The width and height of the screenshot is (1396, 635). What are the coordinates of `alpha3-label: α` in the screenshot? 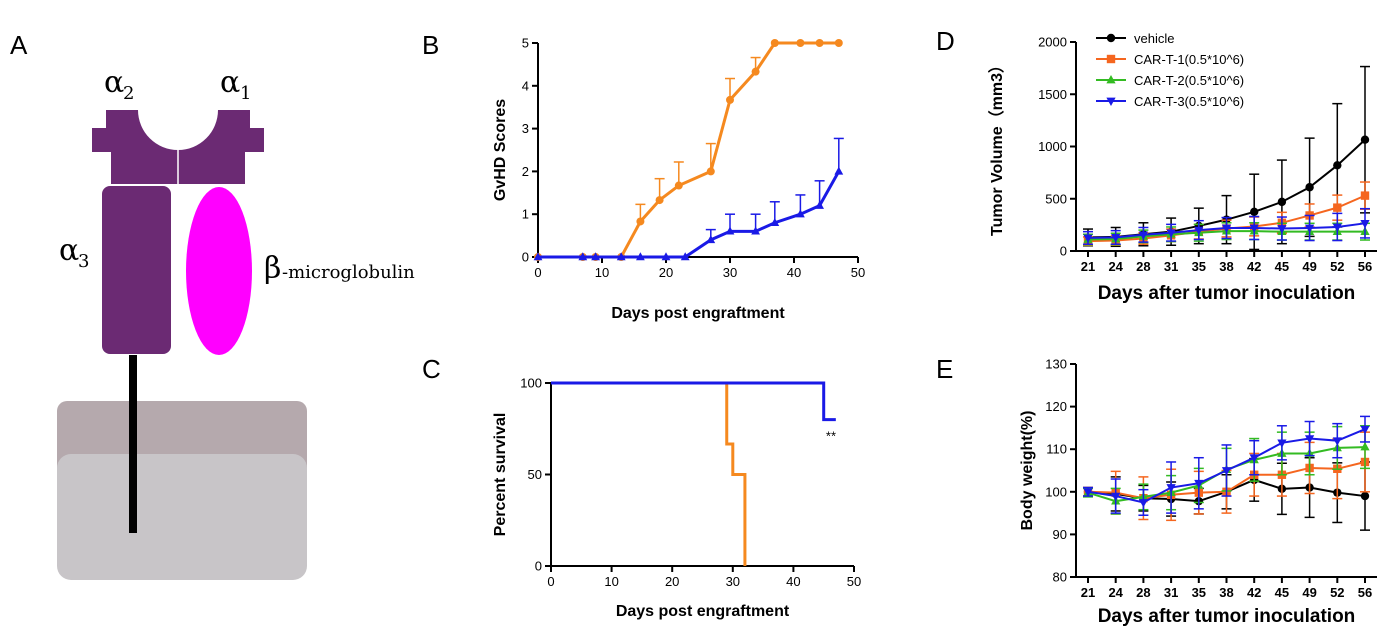 It's located at (69, 250).